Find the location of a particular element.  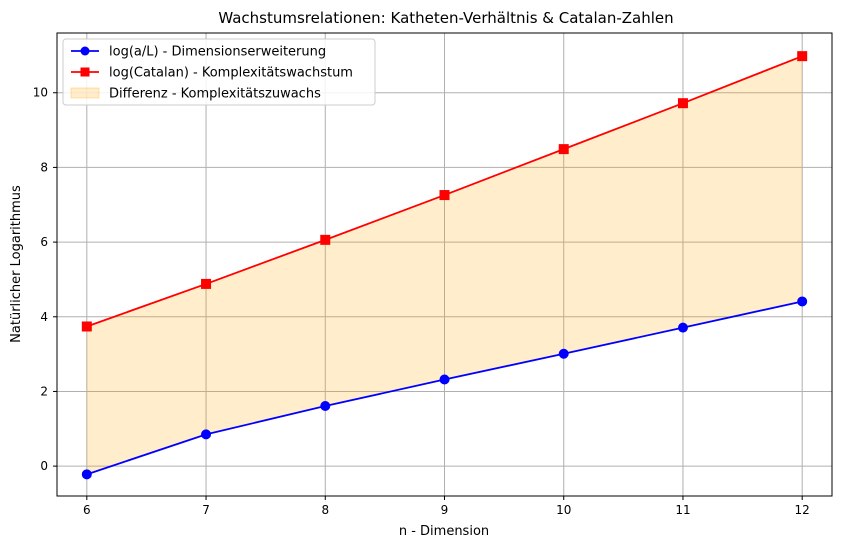

x-tick-label: 12 is located at coordinates (802, 510).